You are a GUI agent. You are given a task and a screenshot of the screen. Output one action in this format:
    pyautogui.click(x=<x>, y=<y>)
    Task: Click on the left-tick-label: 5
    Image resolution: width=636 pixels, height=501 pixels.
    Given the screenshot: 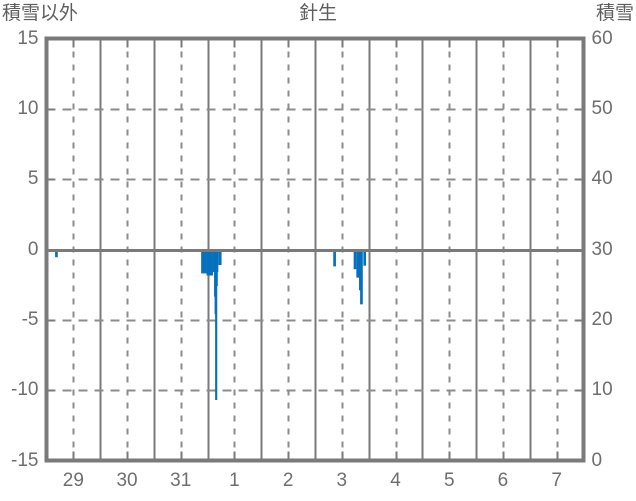 What is the action you would take?
    pyautogui.click(x=33, y=179)
    